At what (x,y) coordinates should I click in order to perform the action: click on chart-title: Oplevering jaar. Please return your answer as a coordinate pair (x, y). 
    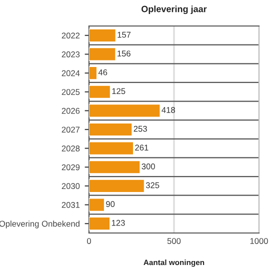
    Looking at the image, I should click on (174, 10).